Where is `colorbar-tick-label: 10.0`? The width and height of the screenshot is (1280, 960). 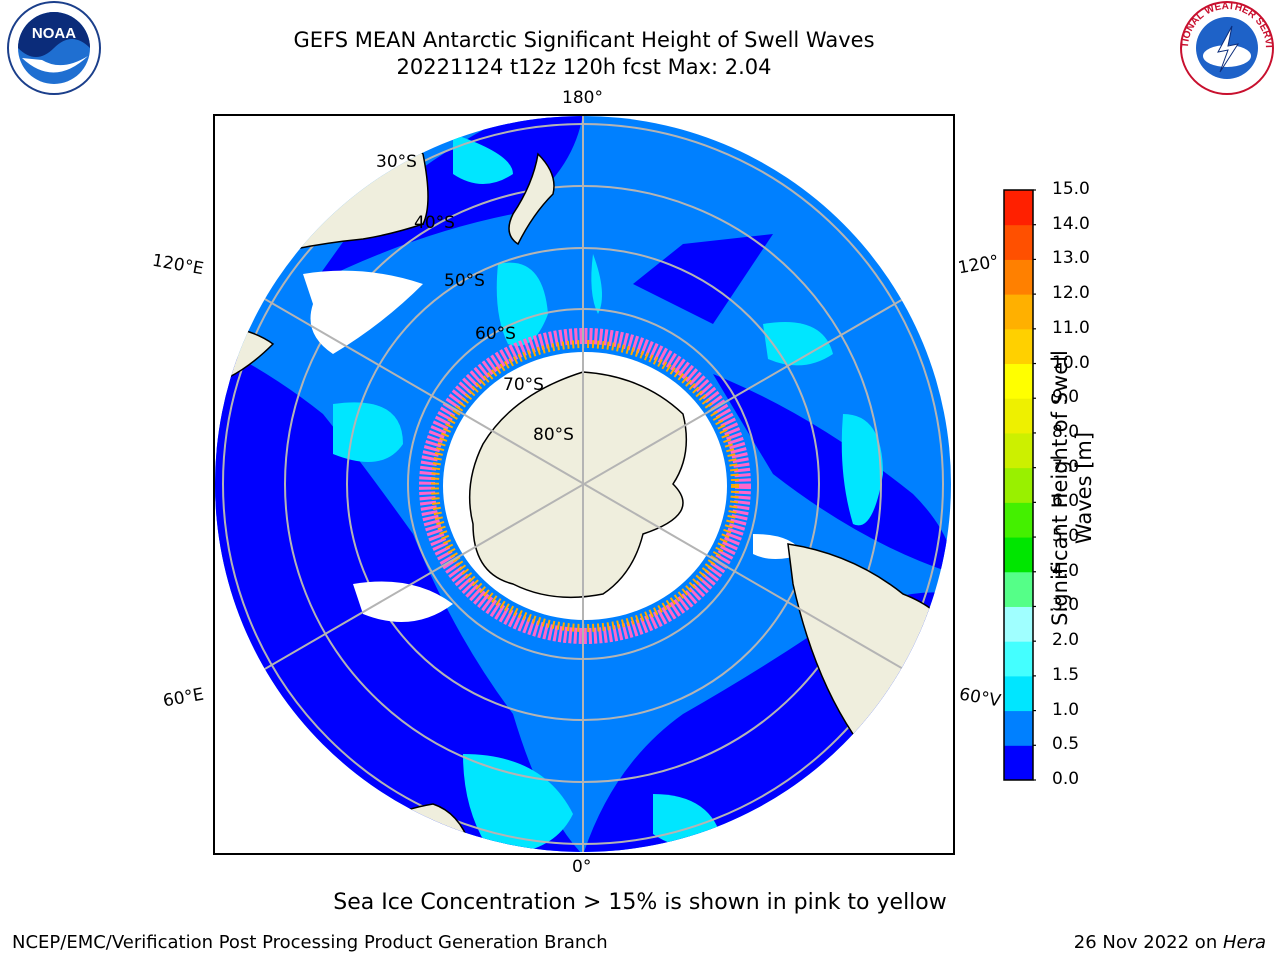
colorbar-tick-label: 10.0 is located at coordinates (1071, 362).